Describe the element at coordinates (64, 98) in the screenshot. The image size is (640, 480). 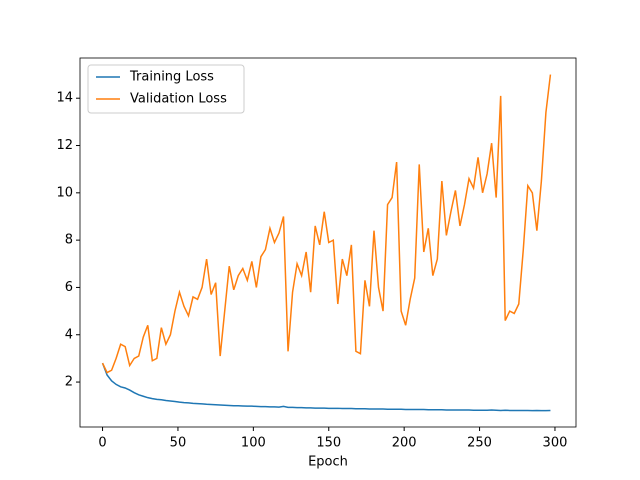
I see `y-tick-label: 14` at that location.